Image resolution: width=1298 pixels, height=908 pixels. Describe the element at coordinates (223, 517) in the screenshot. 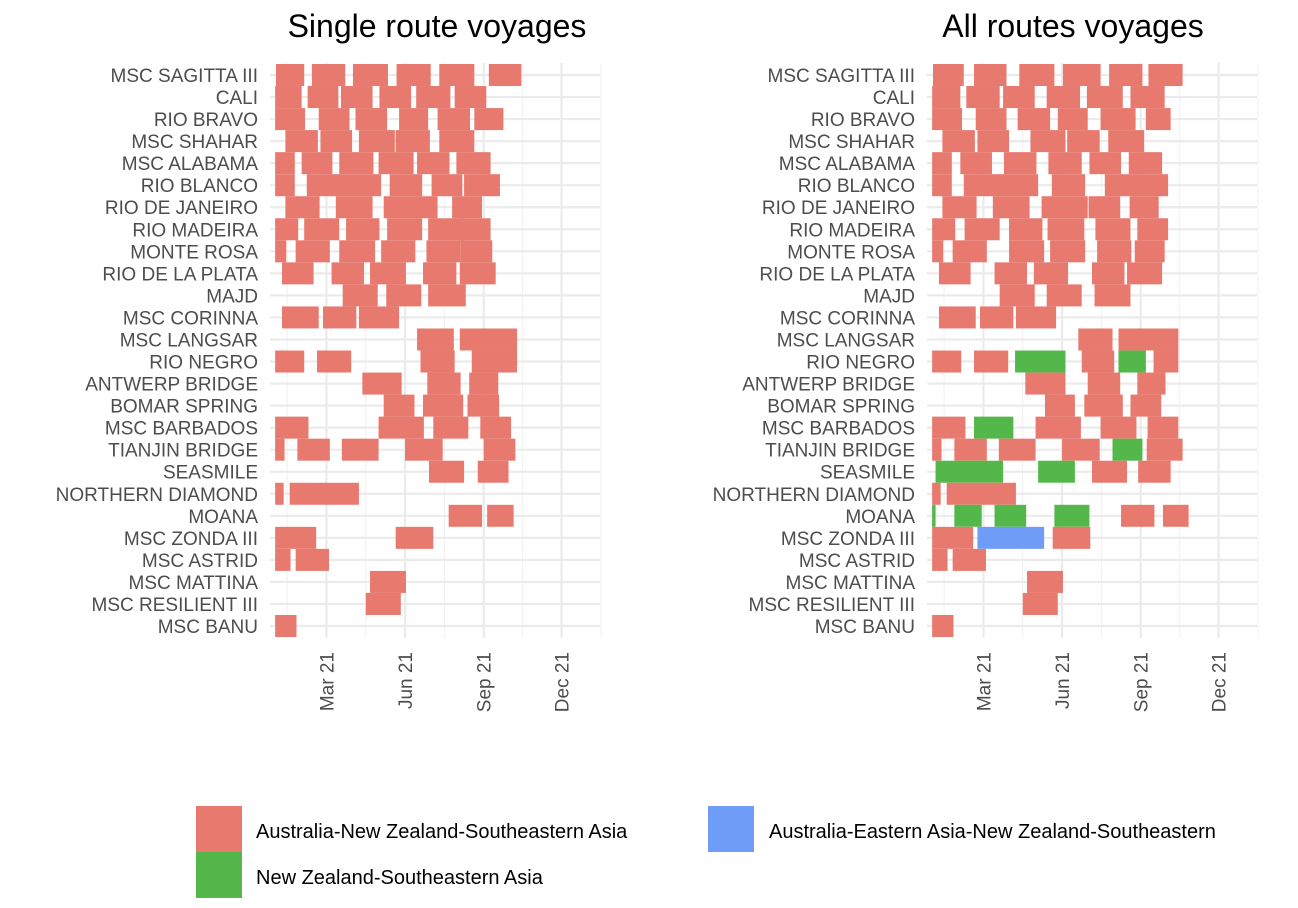

I see `y-tick-label-moana: MOANA` at that location.